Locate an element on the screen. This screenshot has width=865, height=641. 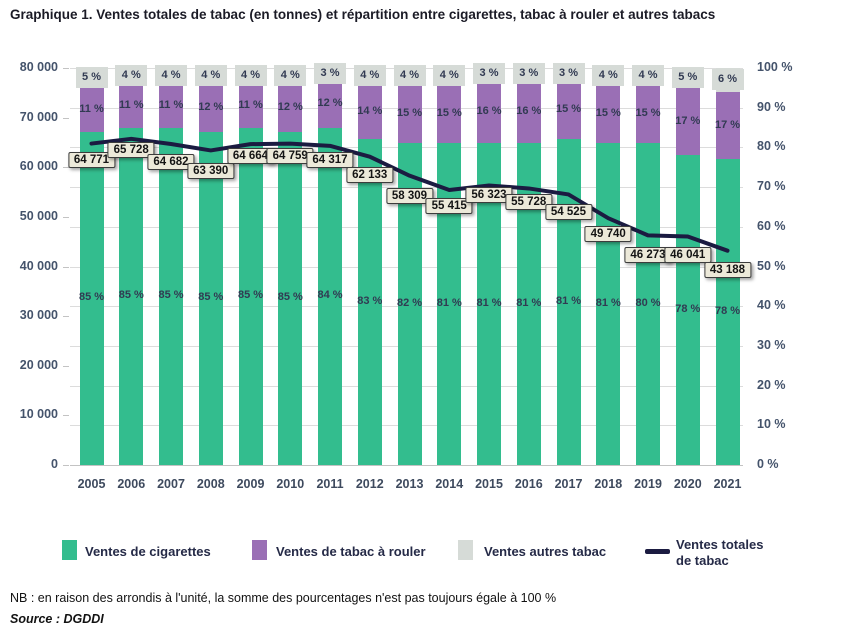
total-value-label: 58 309 is located at coordinates (409, 195).